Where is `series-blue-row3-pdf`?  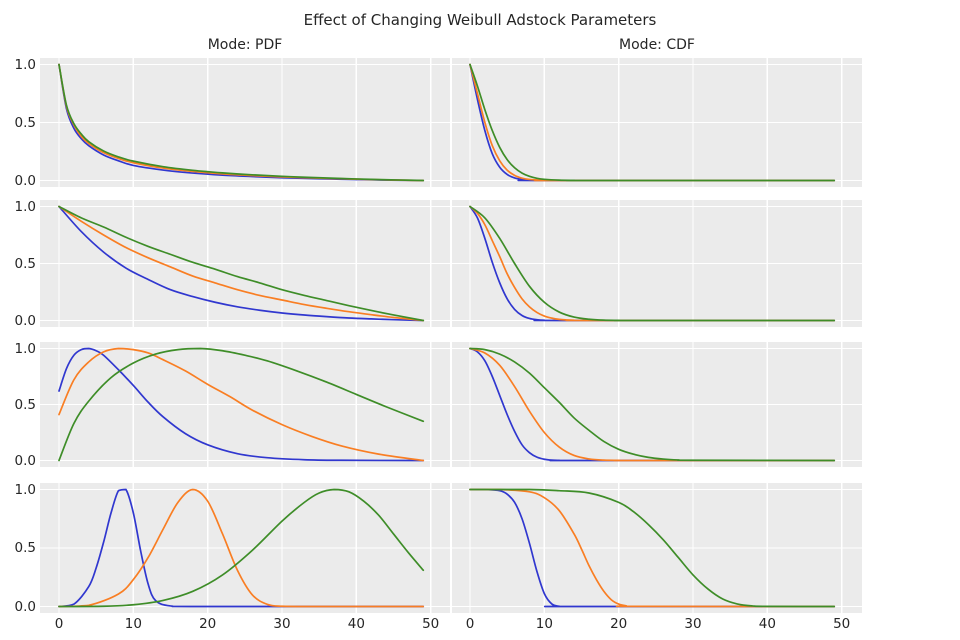
series-blue-row3-pdf is located at coordinates (241, 404).